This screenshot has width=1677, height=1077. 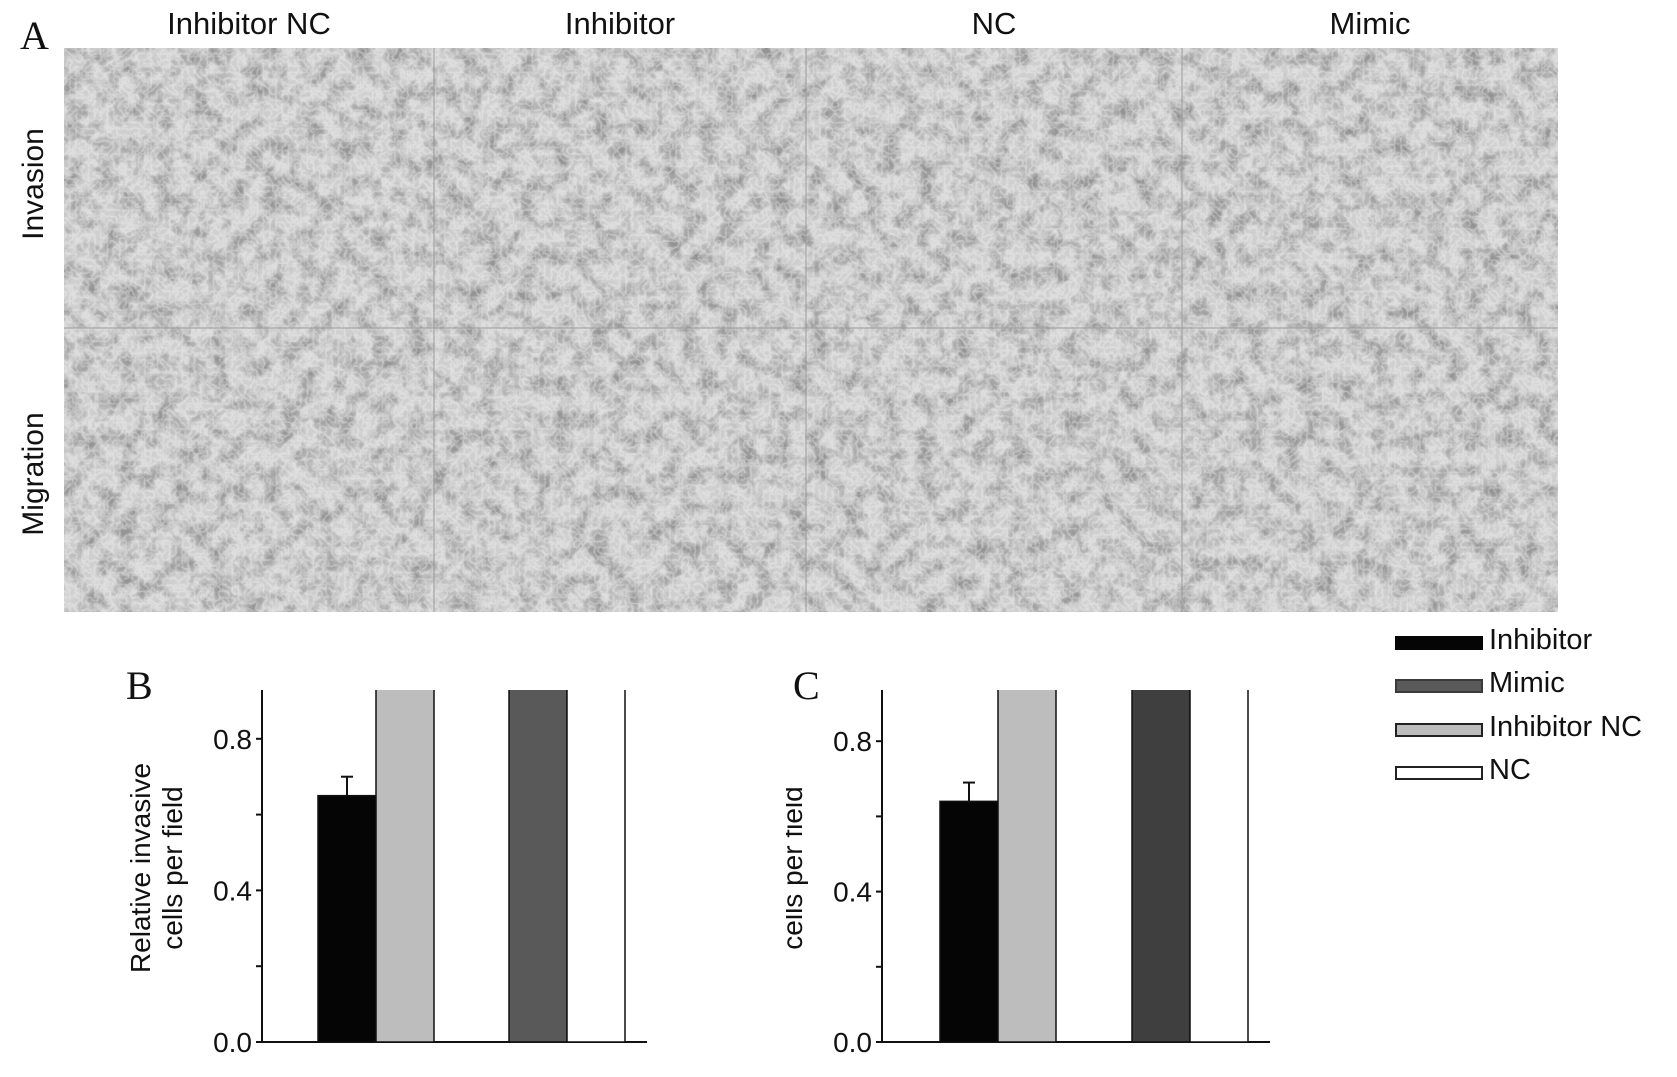 What do you see at coordinates (1566, 727) in the screenshot?
I see `legend-label-inhibitor-nc: Inhibitor NC` at bounding box center [1566, 727].